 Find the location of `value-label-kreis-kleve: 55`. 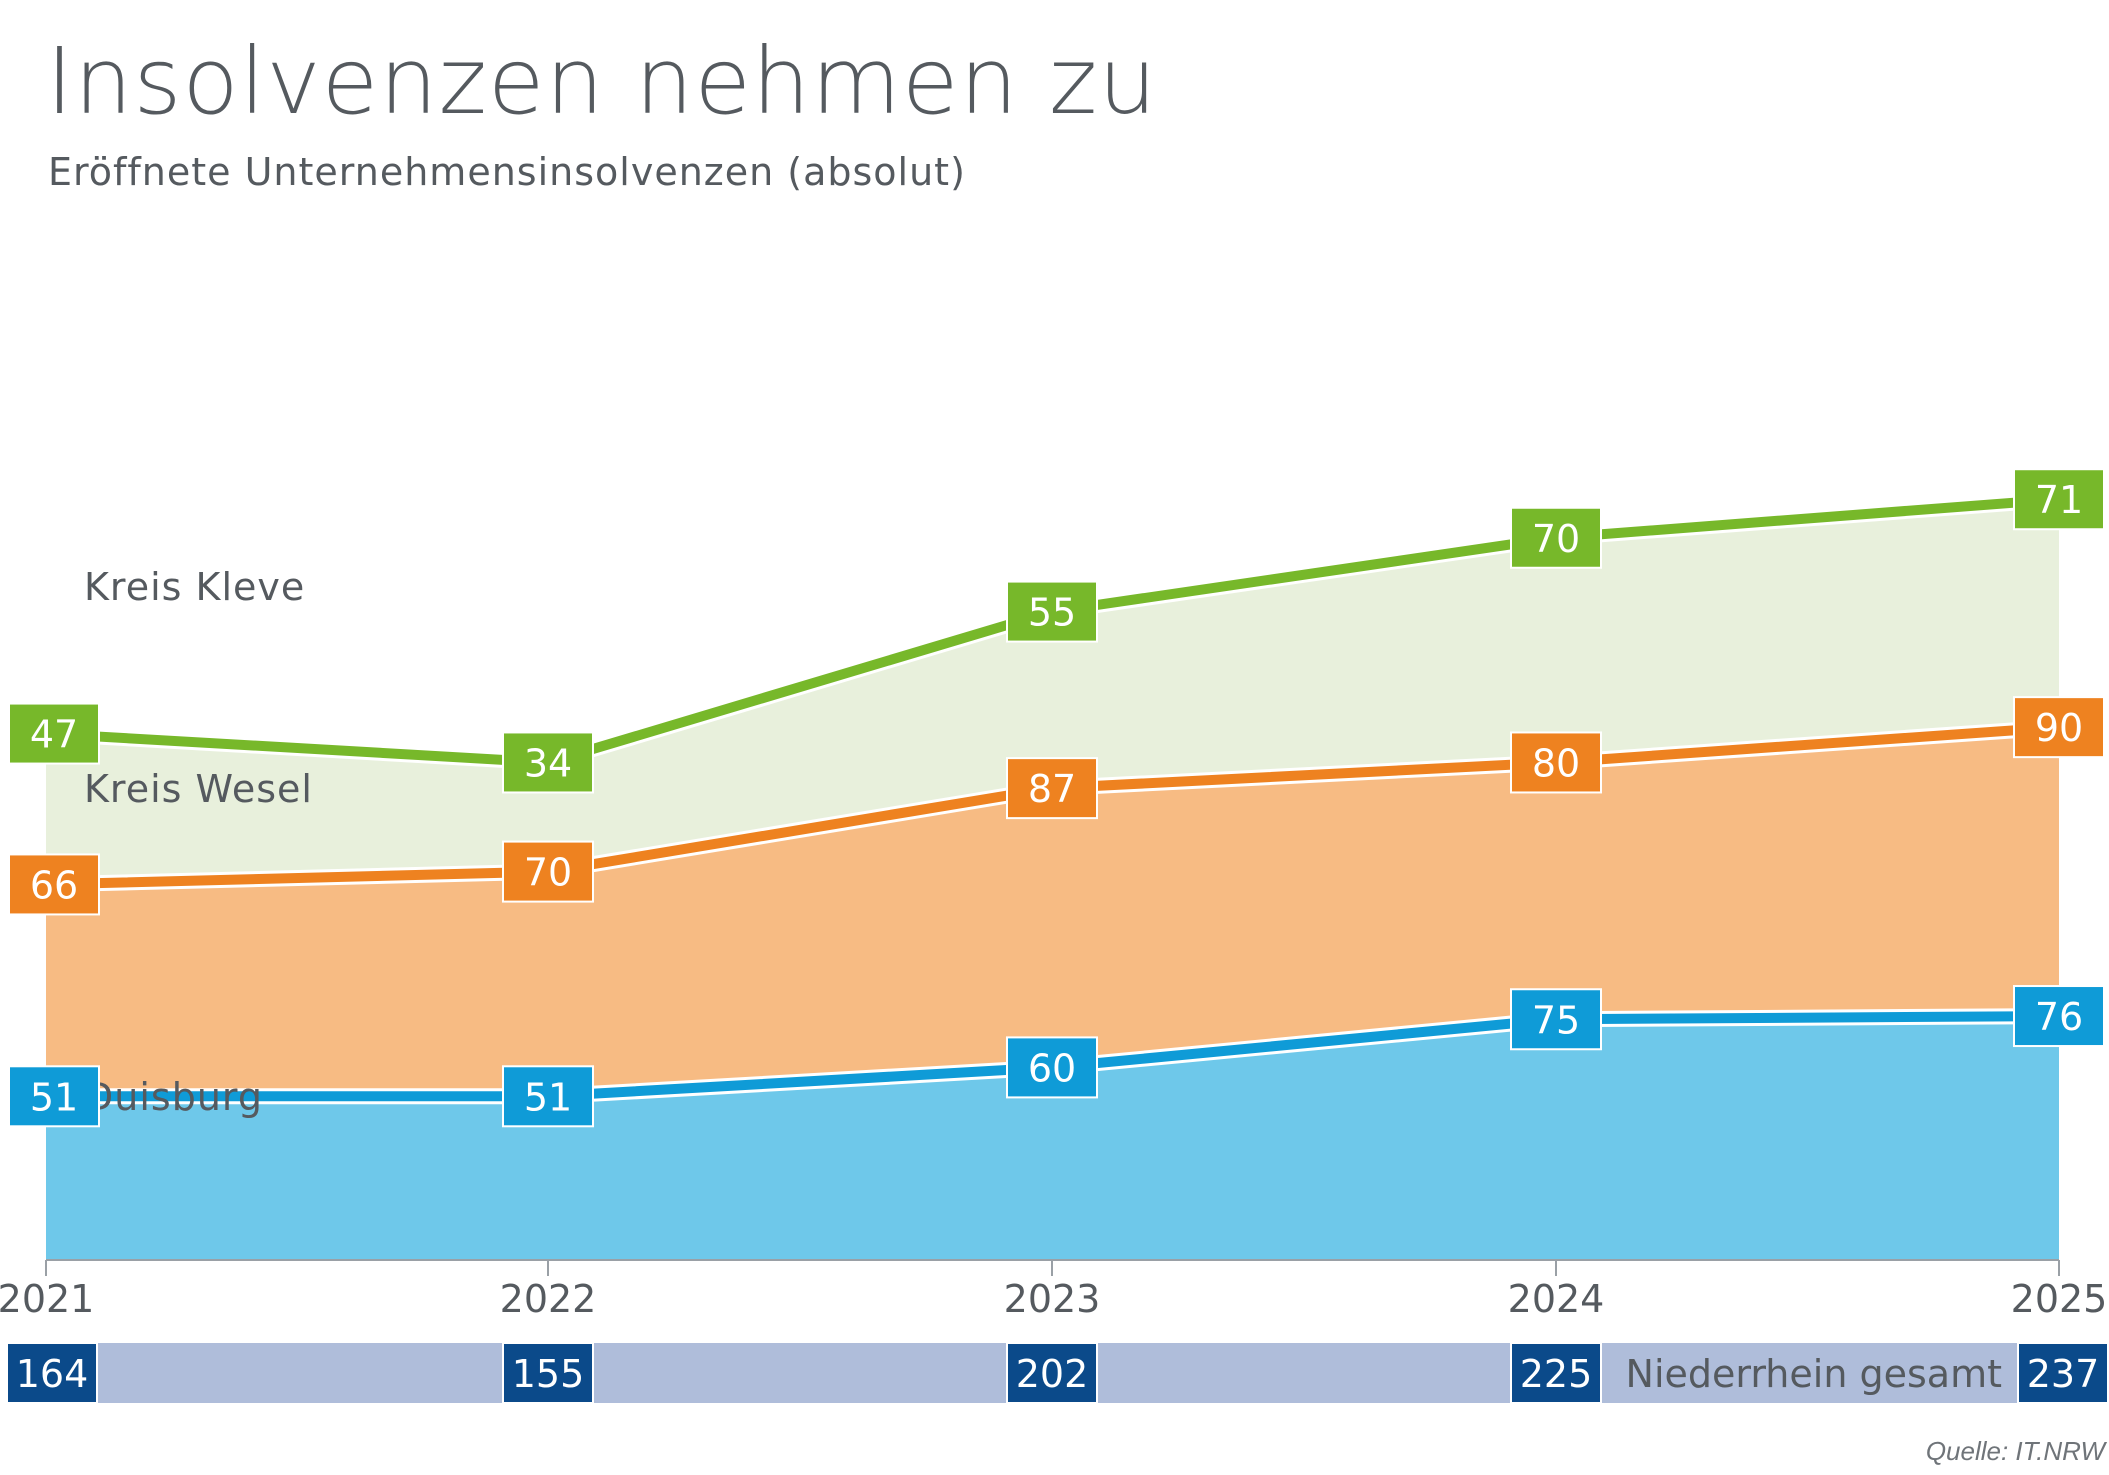

value-label-kreis-kleve: 55 is located at coordinates (1052, 613).